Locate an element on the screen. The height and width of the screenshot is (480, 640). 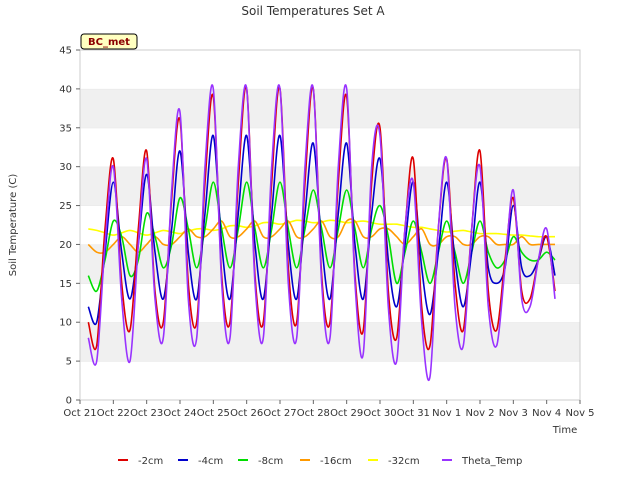
site-badge-label: BC_met is located at coordinates (109, 42).